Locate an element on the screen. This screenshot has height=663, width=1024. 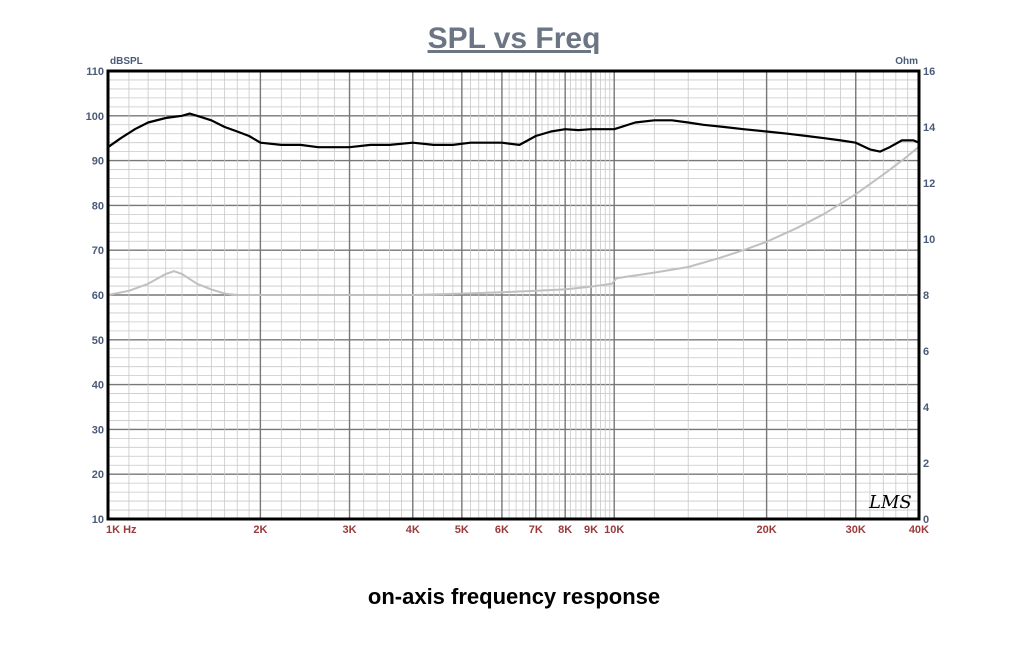
x-tick-label: 20K is located at coordinates (767, 530).